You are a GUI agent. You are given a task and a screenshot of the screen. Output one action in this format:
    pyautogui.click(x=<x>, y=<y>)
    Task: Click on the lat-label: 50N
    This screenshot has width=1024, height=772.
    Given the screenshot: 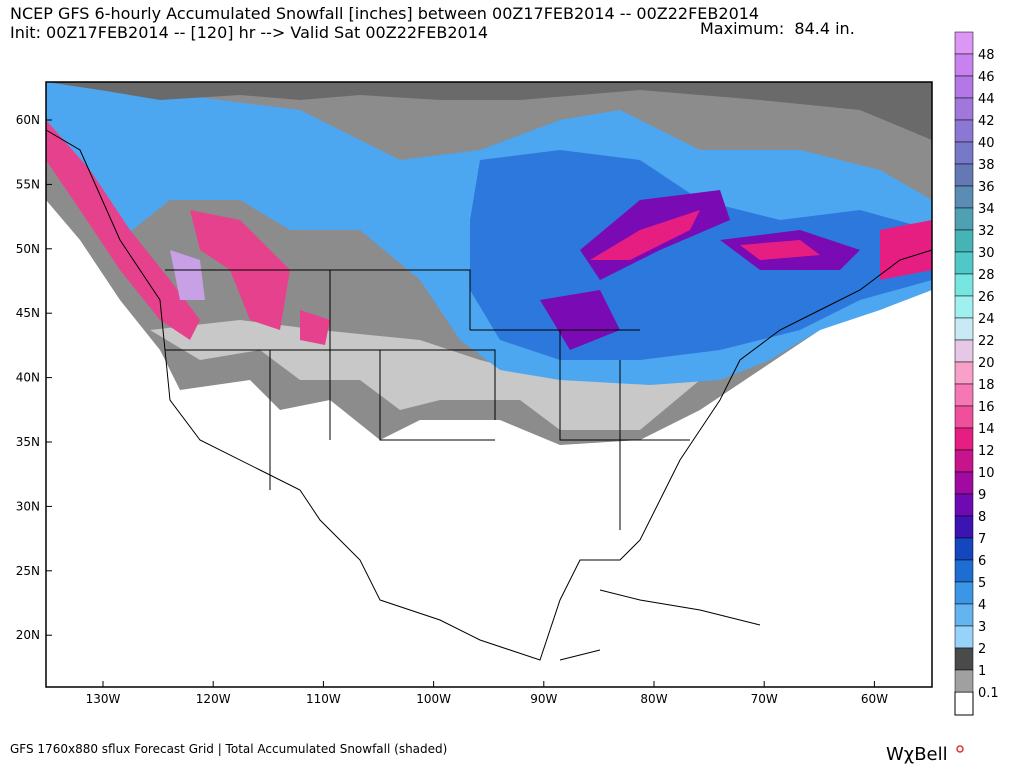 What is the action you would take?
    pyautogui.click(x=28, y=249)
    